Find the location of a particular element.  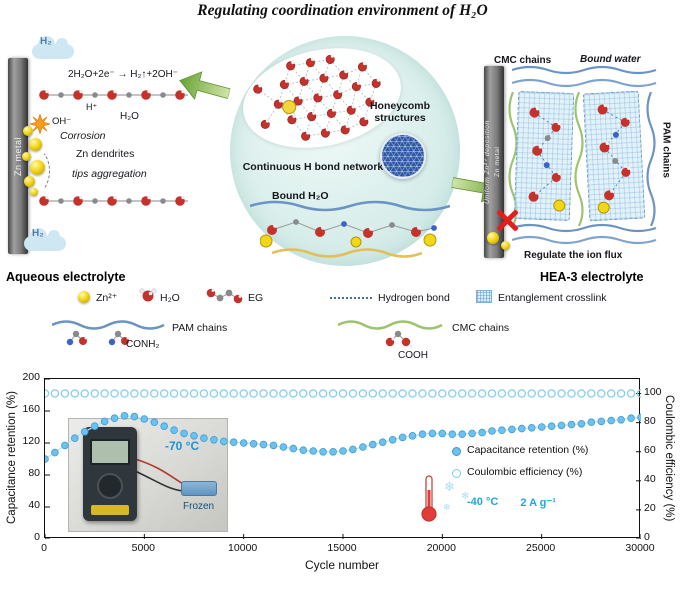

eg-legend-label: EG is located at coordinates (256, 298).